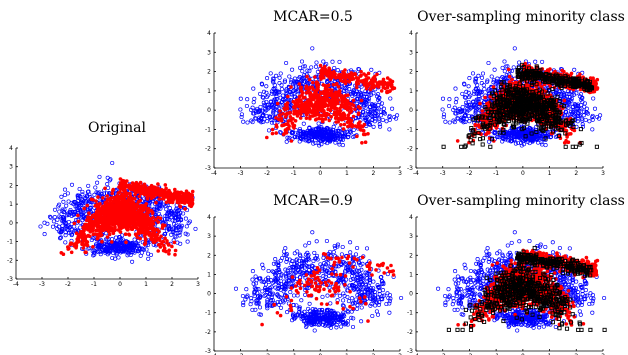  What do you see at coordinates (313, 17) in the screenshot?
I see `panel-title: MCAR=0.5` at bounding box center [313, 17].